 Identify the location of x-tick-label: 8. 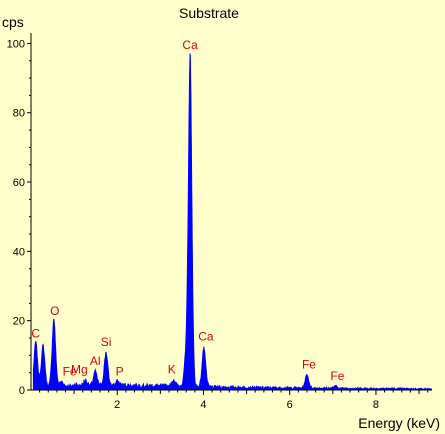
(376, 405).